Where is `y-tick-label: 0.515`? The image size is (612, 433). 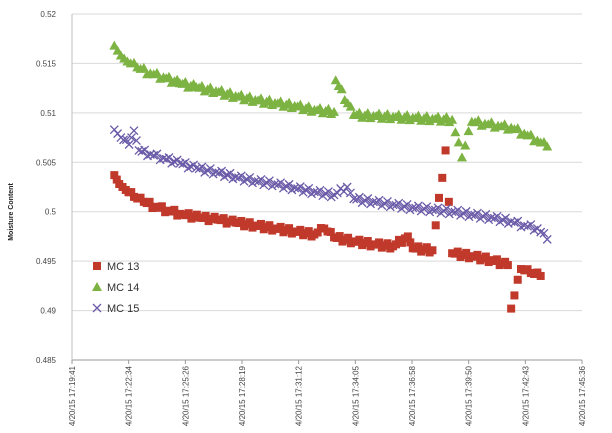
y-tick-label: 0.515 is located at coordinates (46, 63).